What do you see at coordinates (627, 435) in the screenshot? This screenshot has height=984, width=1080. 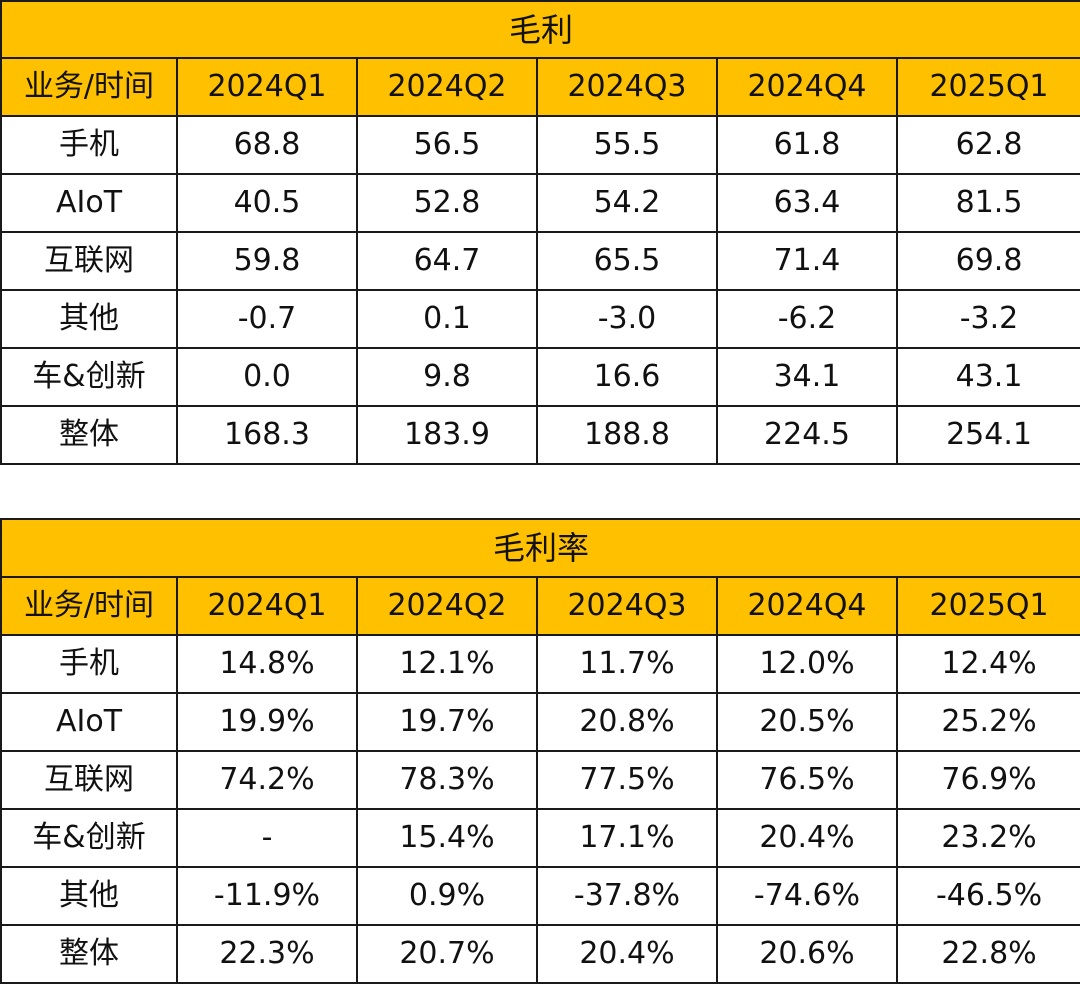 I see `table-cell: 188.8` at bounding box center [627, 435].